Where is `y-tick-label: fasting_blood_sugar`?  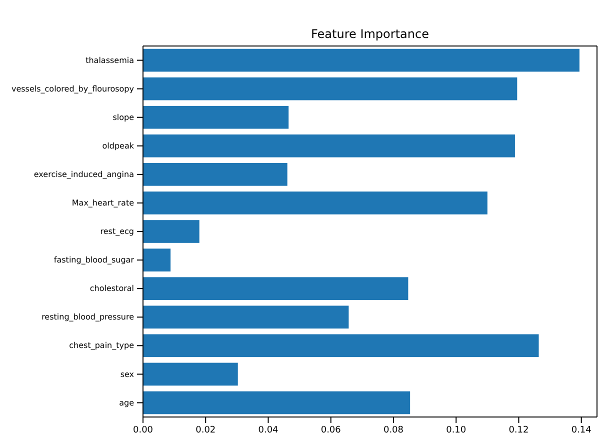 y-tick-label: fasting_blood_sugar is located at coordinates (94, 260).